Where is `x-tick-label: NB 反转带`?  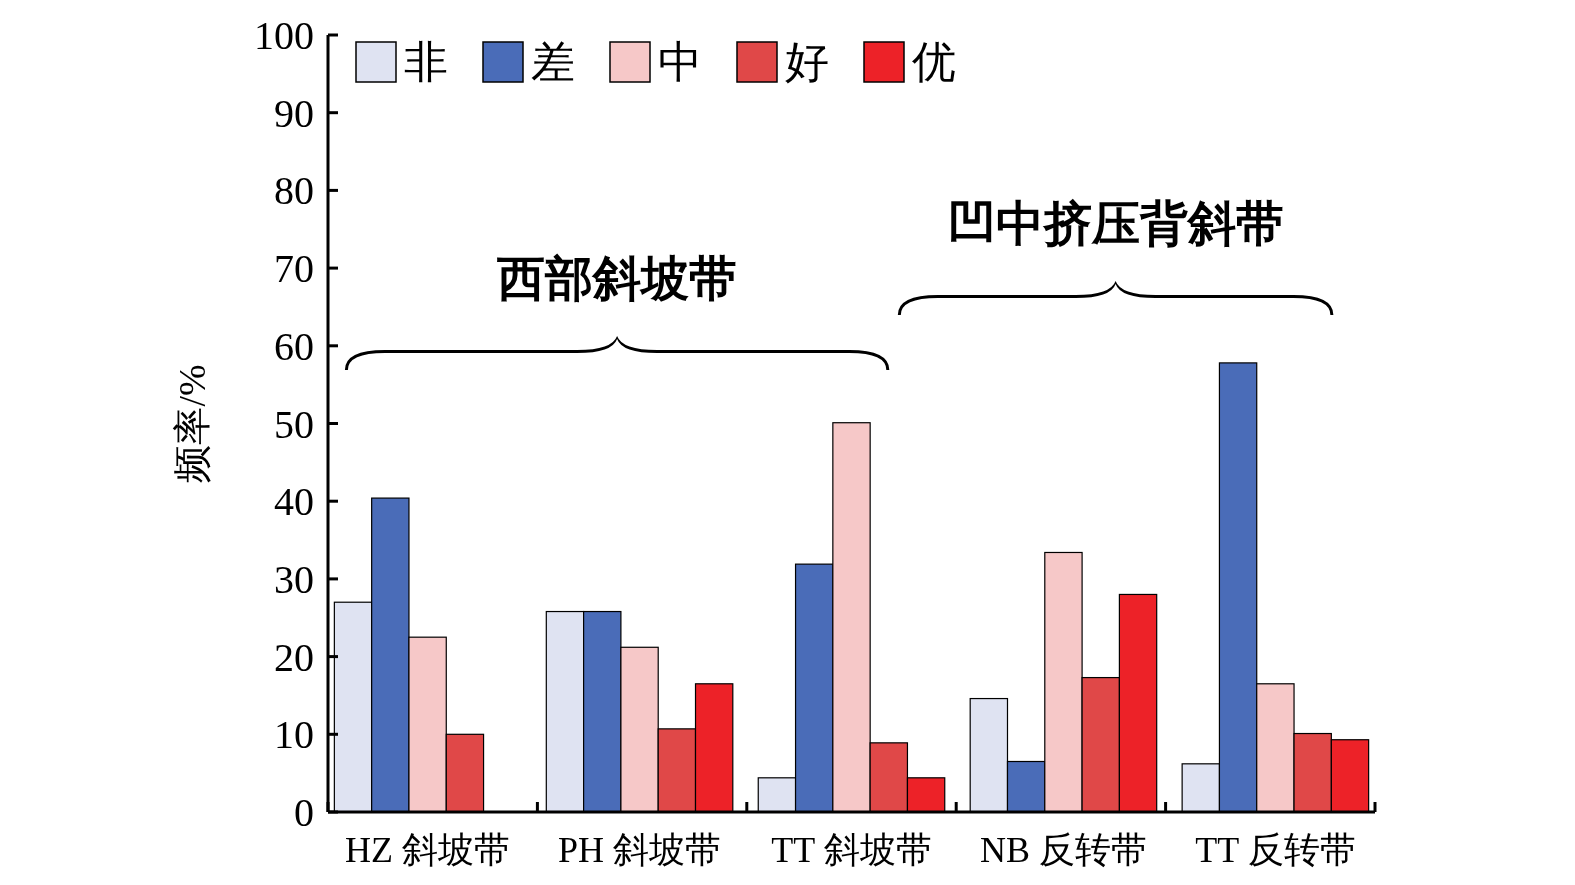
x-tick-label: NB 反转带 is located at coordinates (1063, 850).